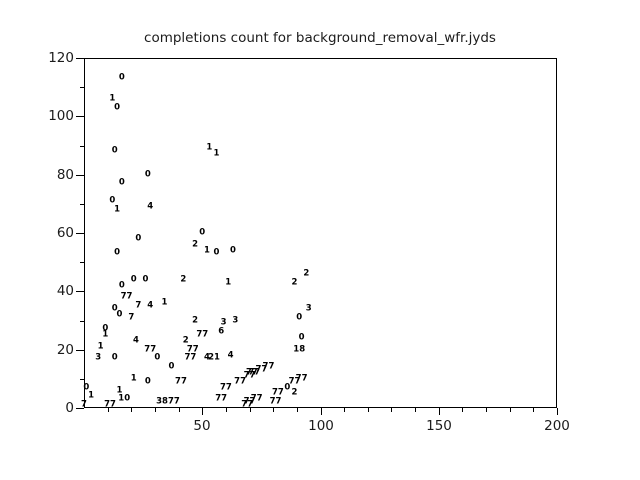  What do you see at coordinates (214, 357) in the screenshot?
I see `data-point-label: 21` at bounding box center [214, 357].